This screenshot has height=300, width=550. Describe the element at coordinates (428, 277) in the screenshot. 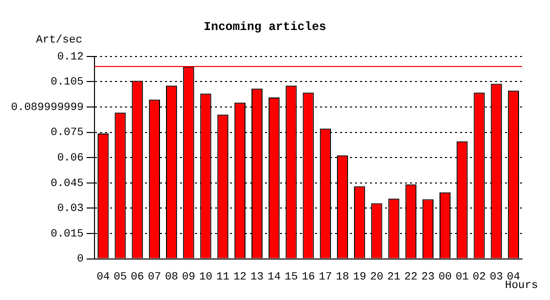

I see `x-tick-label: 23` at that location.